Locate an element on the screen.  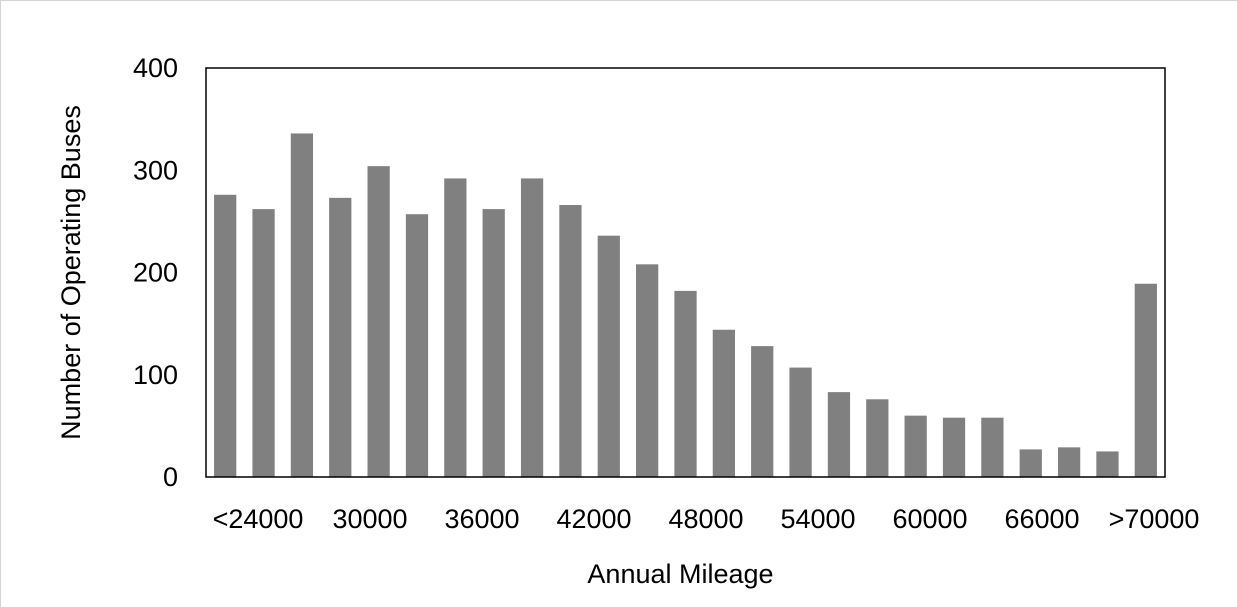
y-tick-labels: 0 100 200 300 400 is located at coordinates (155, 272).